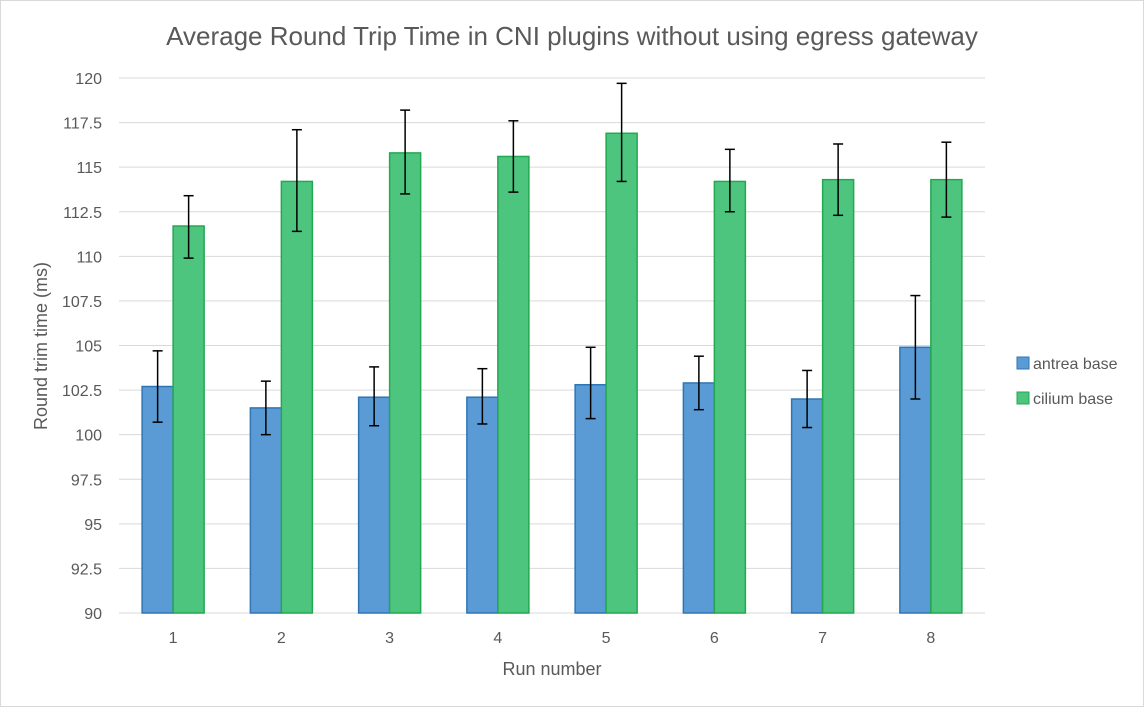 The height and width of the screenshot is (707, 1144). I want to click on legend: antrea base cilium base, so click(1067, 382).